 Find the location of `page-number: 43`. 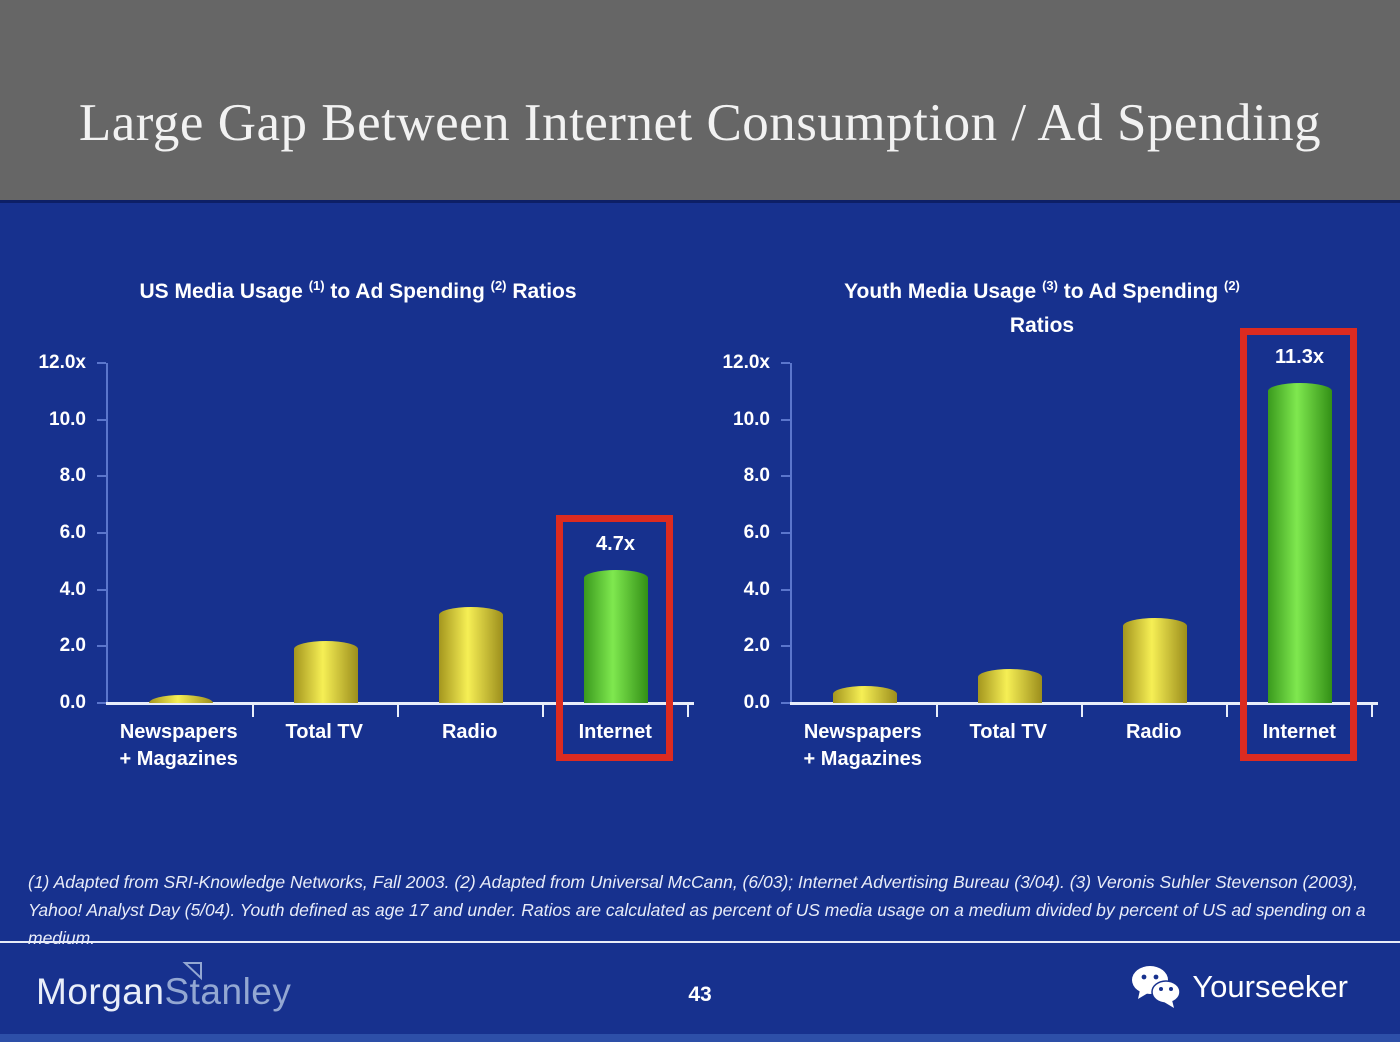

page-number: 43 is located at coordinates (700, 994).